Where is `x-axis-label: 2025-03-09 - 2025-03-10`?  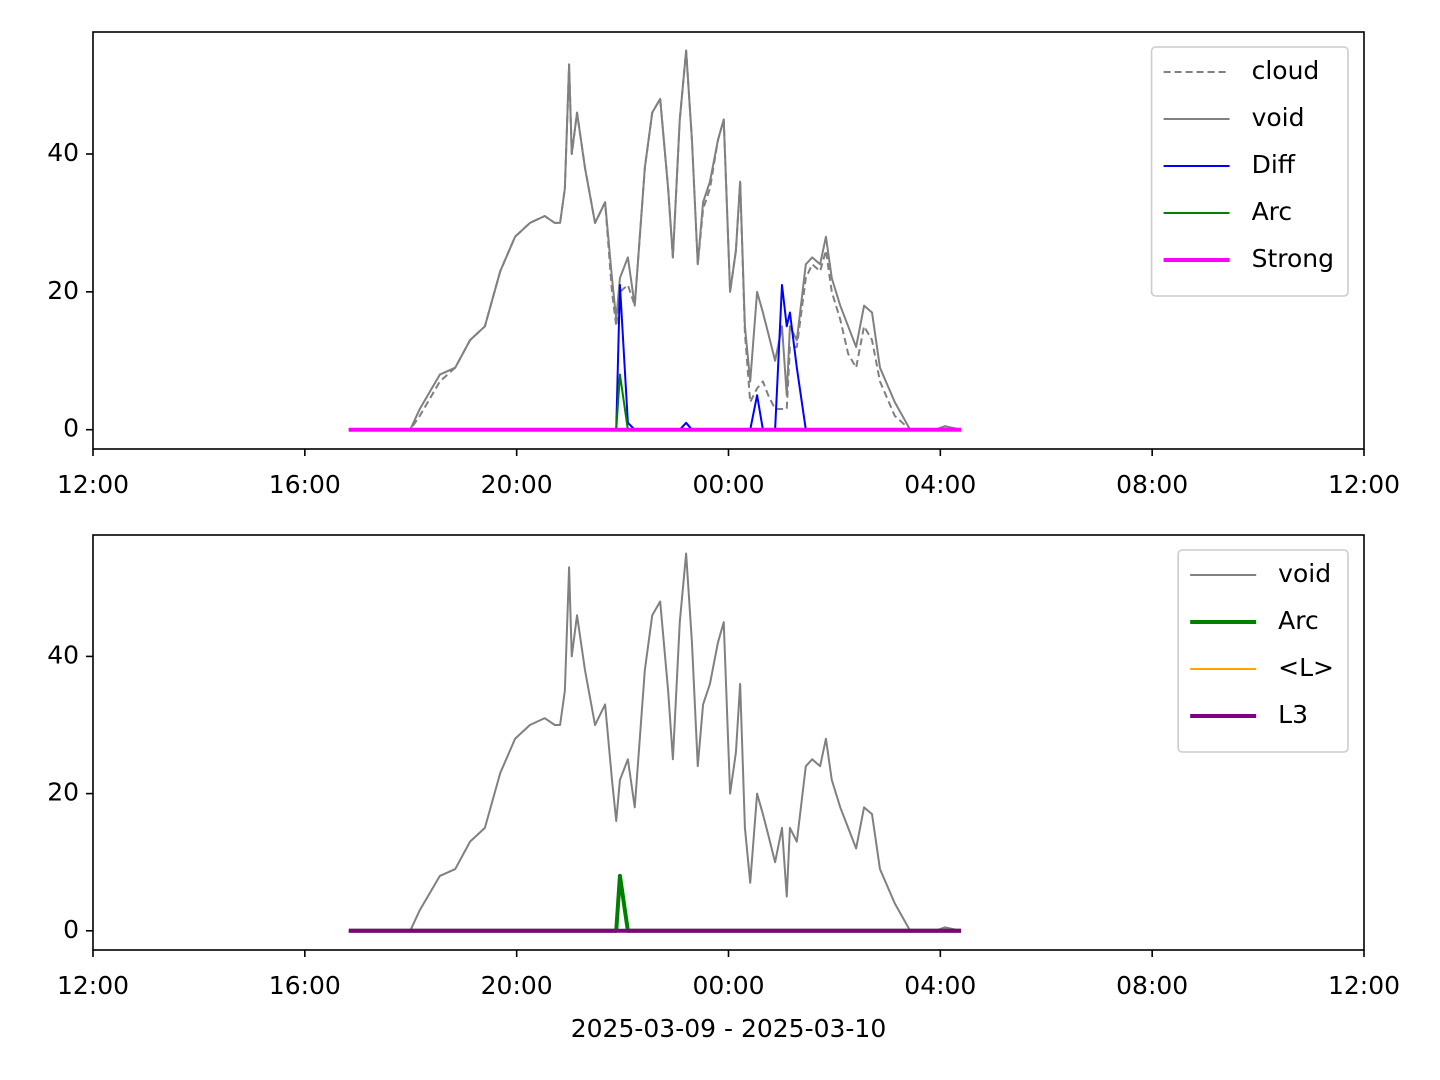 x-axis-label: 2025-03-09 - 2025-03-10 is located at coordinates (729, 1028).